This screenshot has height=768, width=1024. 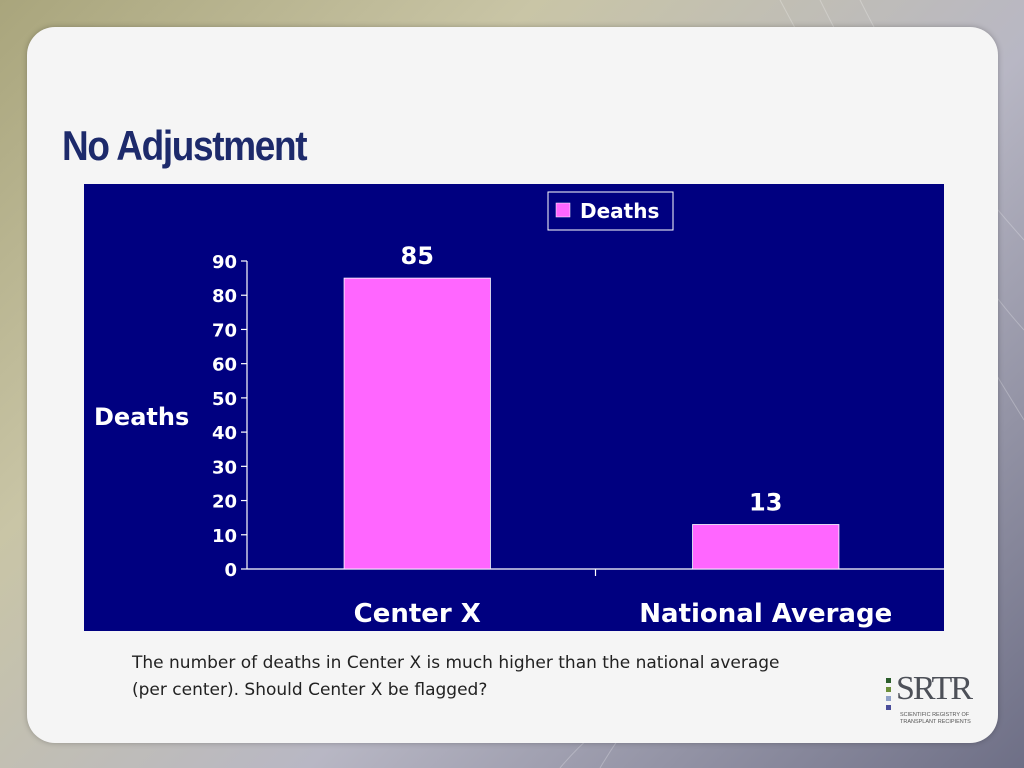 I want to click on y-tick-label: 70, so click(x=224, y=330).